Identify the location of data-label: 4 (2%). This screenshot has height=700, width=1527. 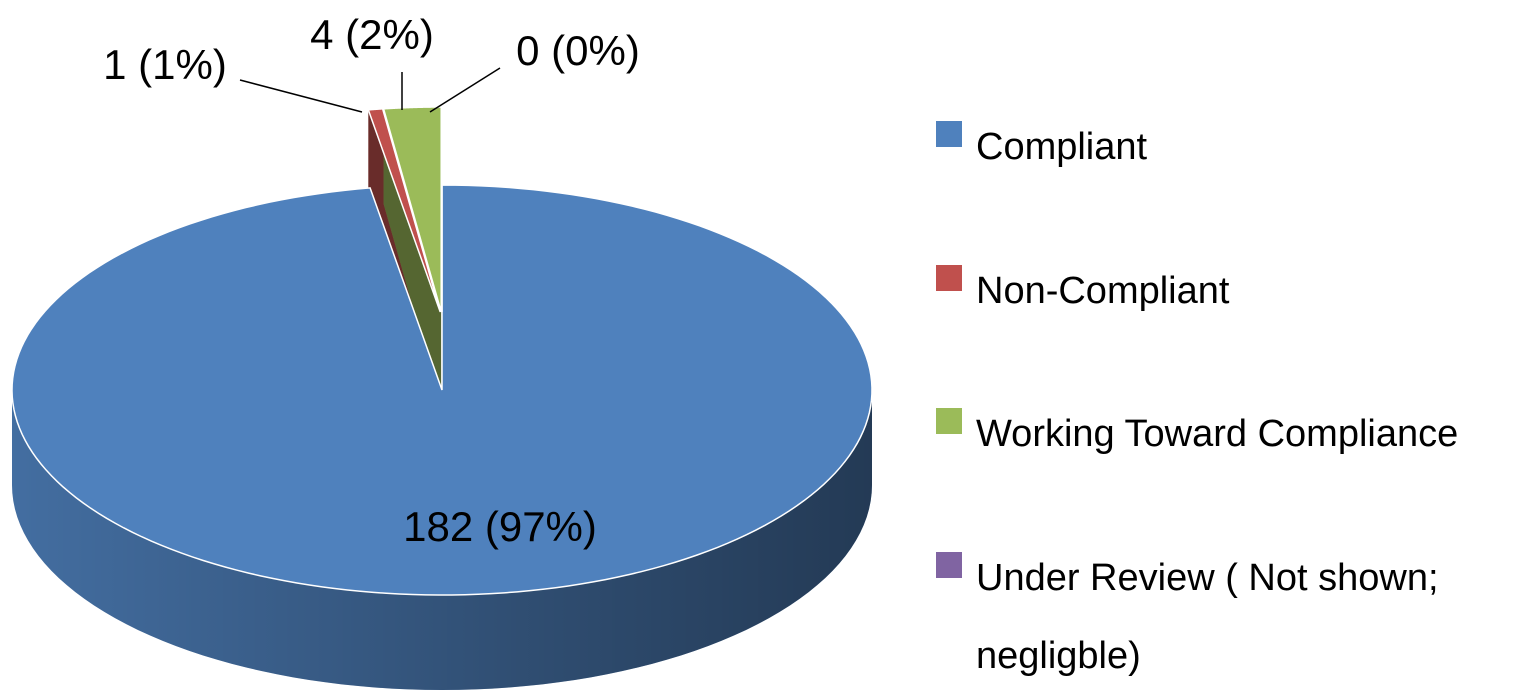
(372, 34).